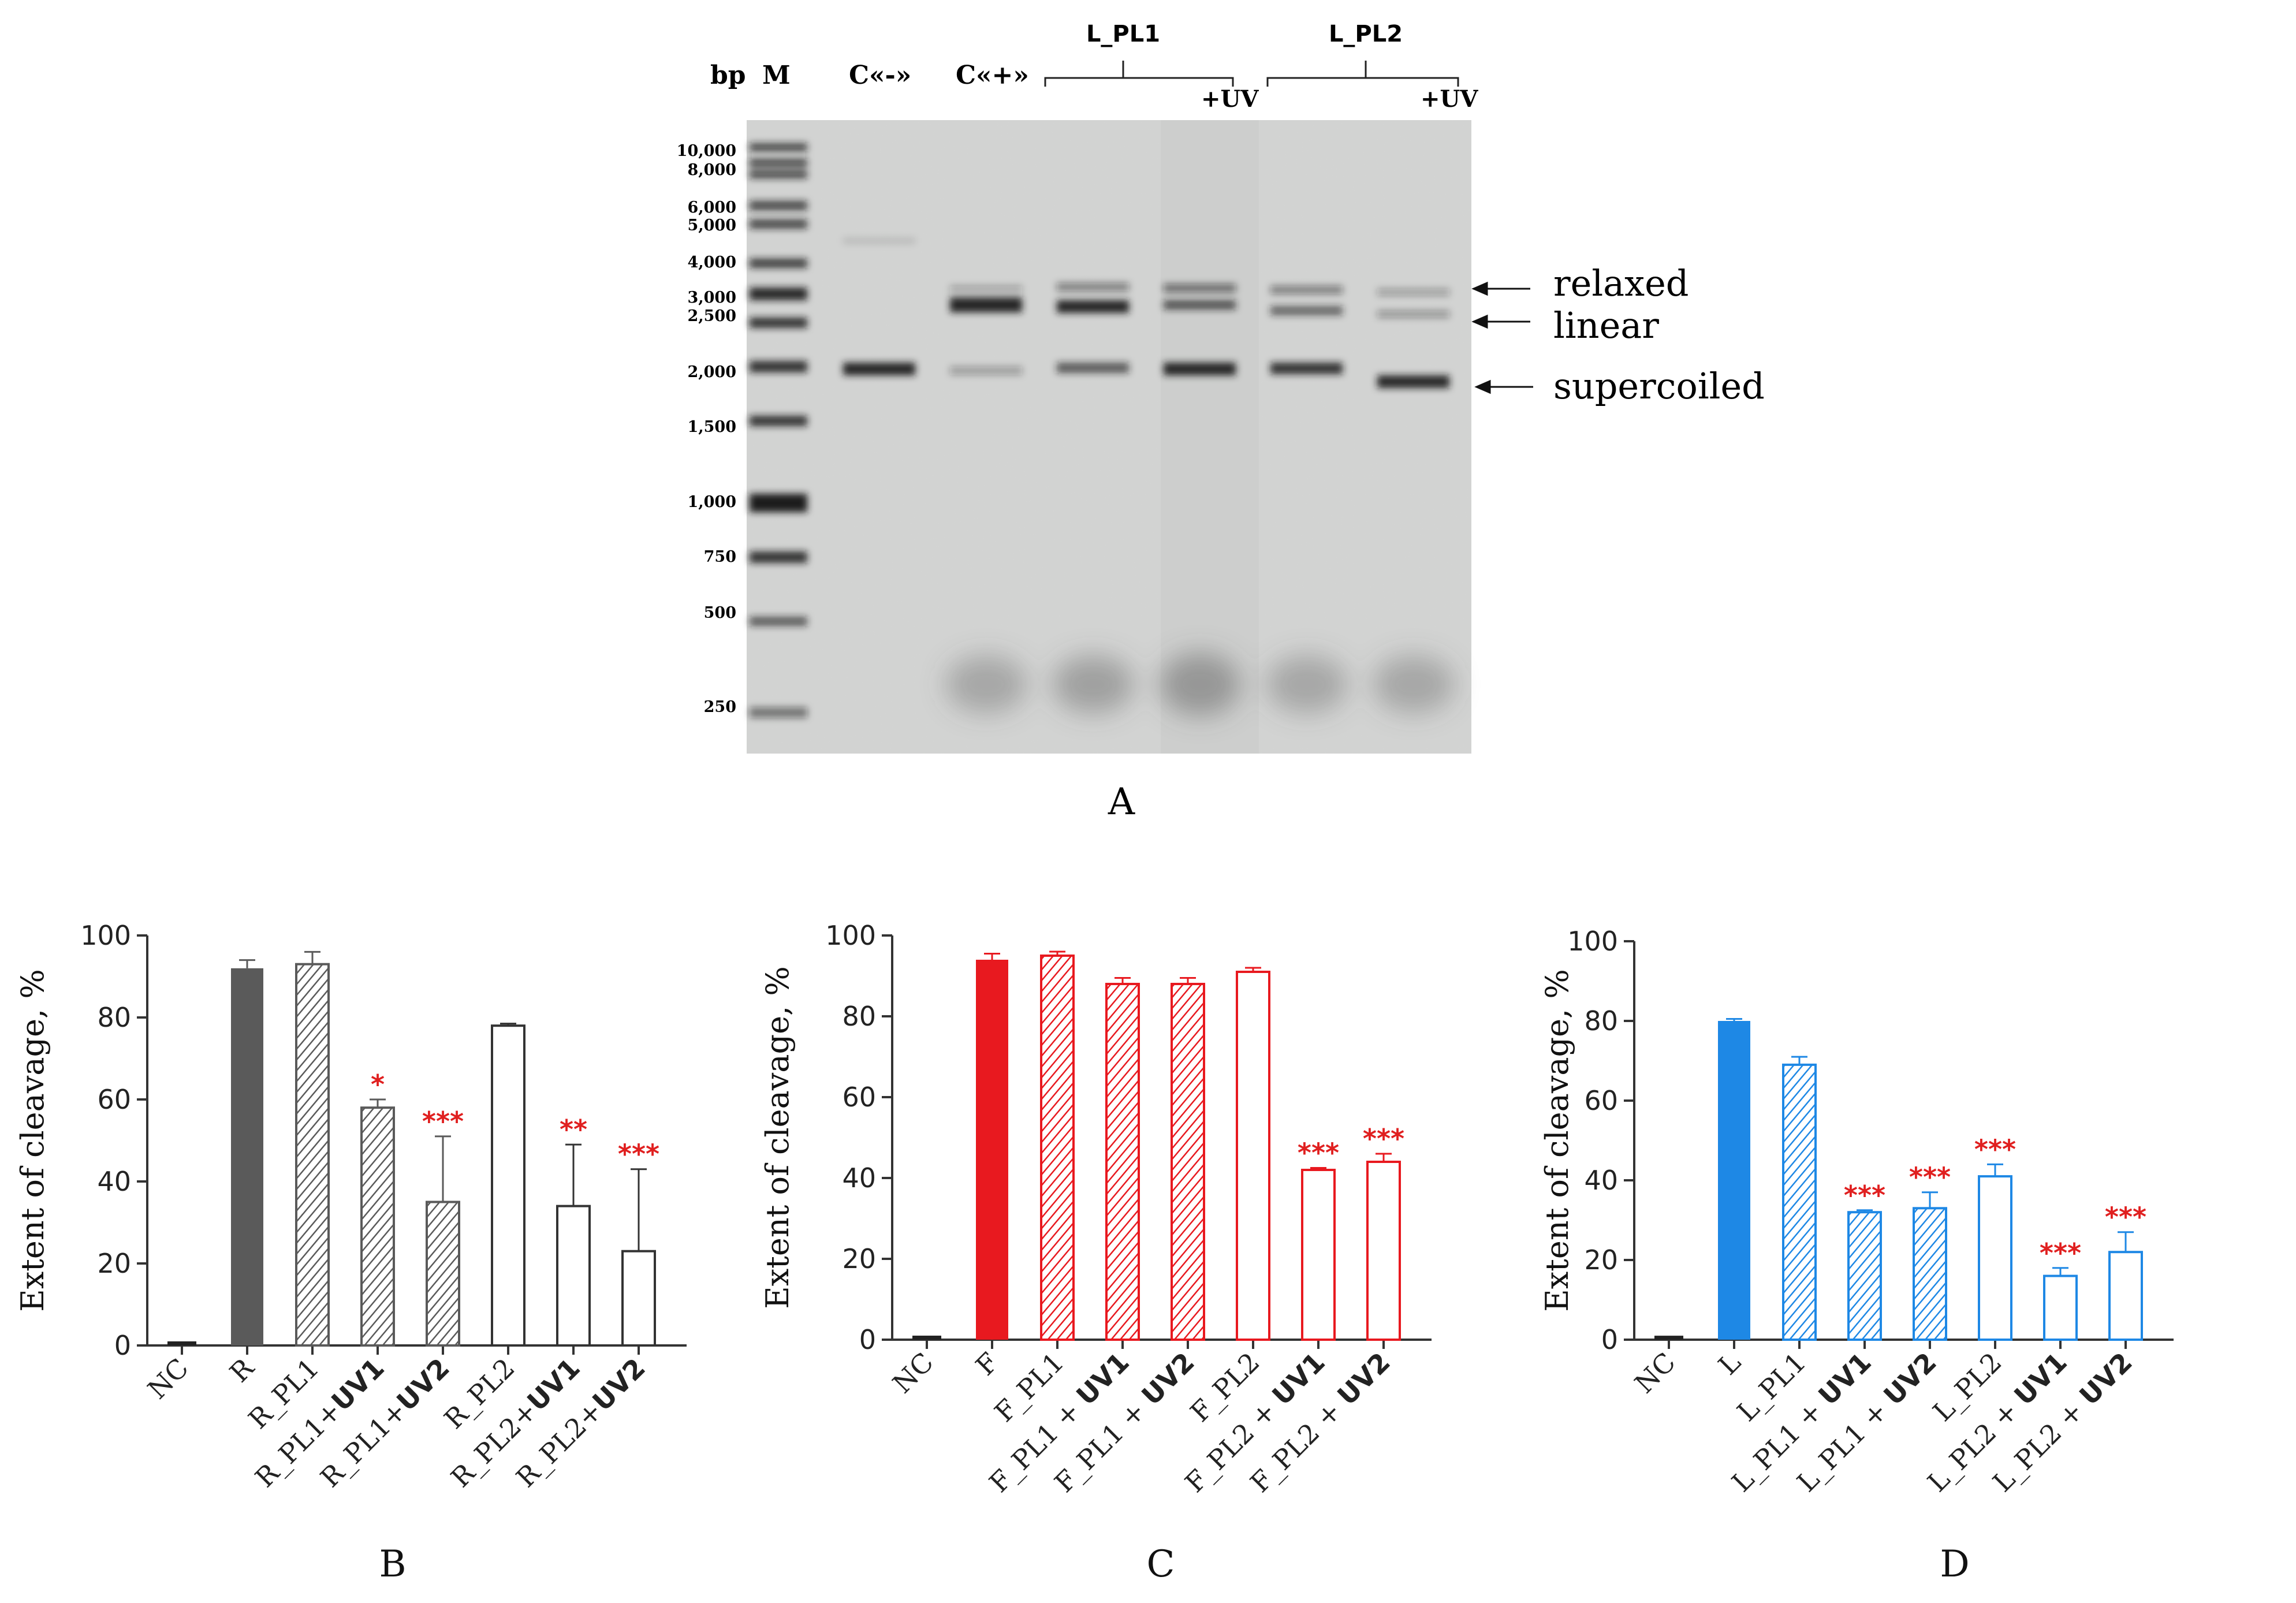 This screenshot has width=2296, height=1603. I want to click on ladder-label: 10,000, so click(706, 151).